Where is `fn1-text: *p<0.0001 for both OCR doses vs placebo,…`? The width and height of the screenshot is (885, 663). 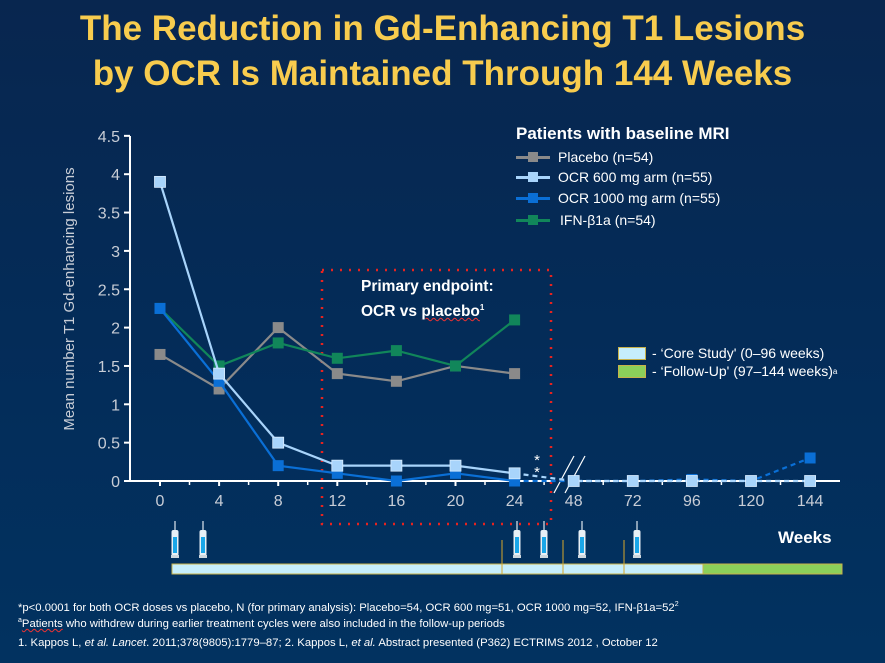
fn1-text: *p<0.0001 for both OCR doses vs placebo,… is located at coordinates (346, 607).